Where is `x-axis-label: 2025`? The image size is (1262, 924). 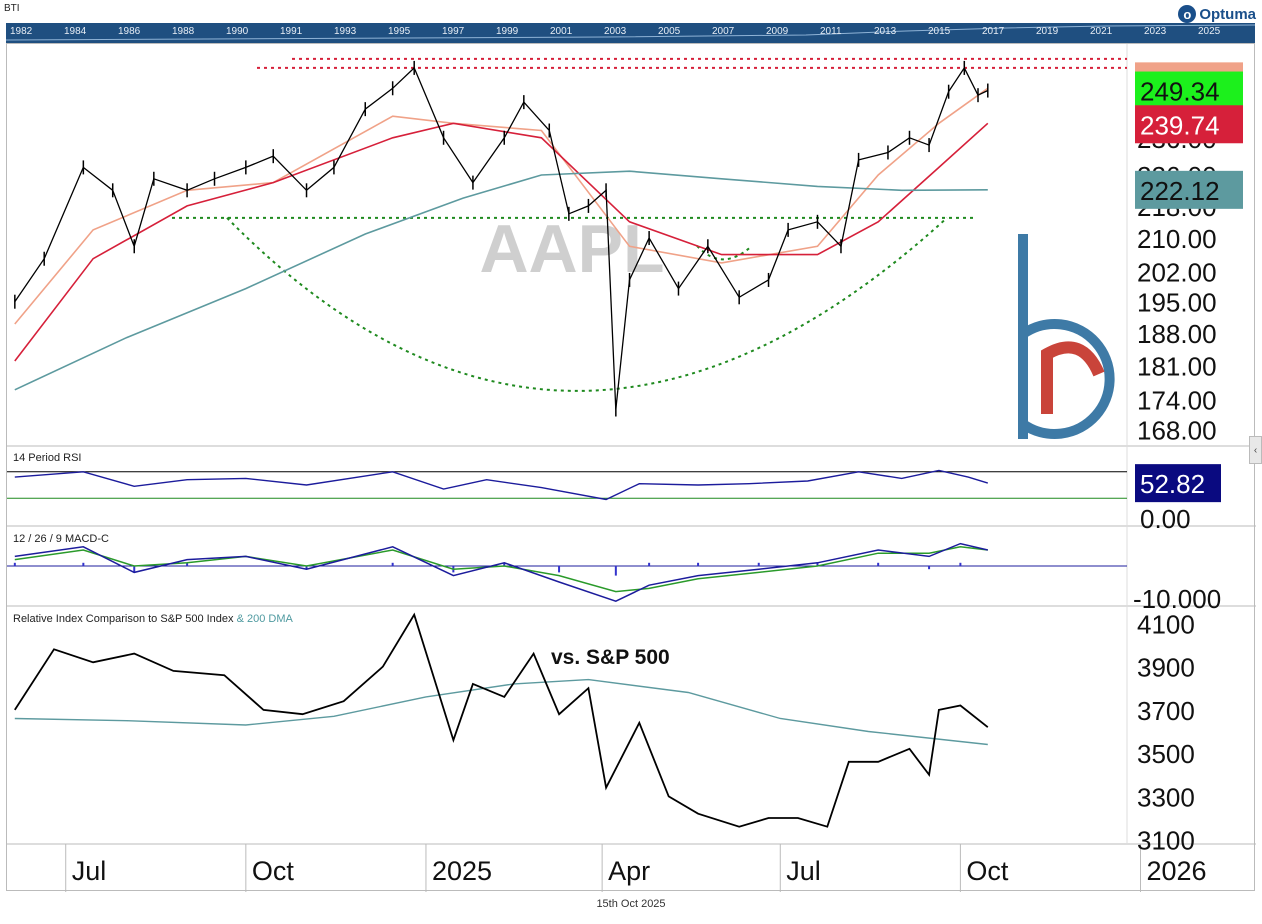 x-axis-label: 2025 is located at coordinates (462, 871).